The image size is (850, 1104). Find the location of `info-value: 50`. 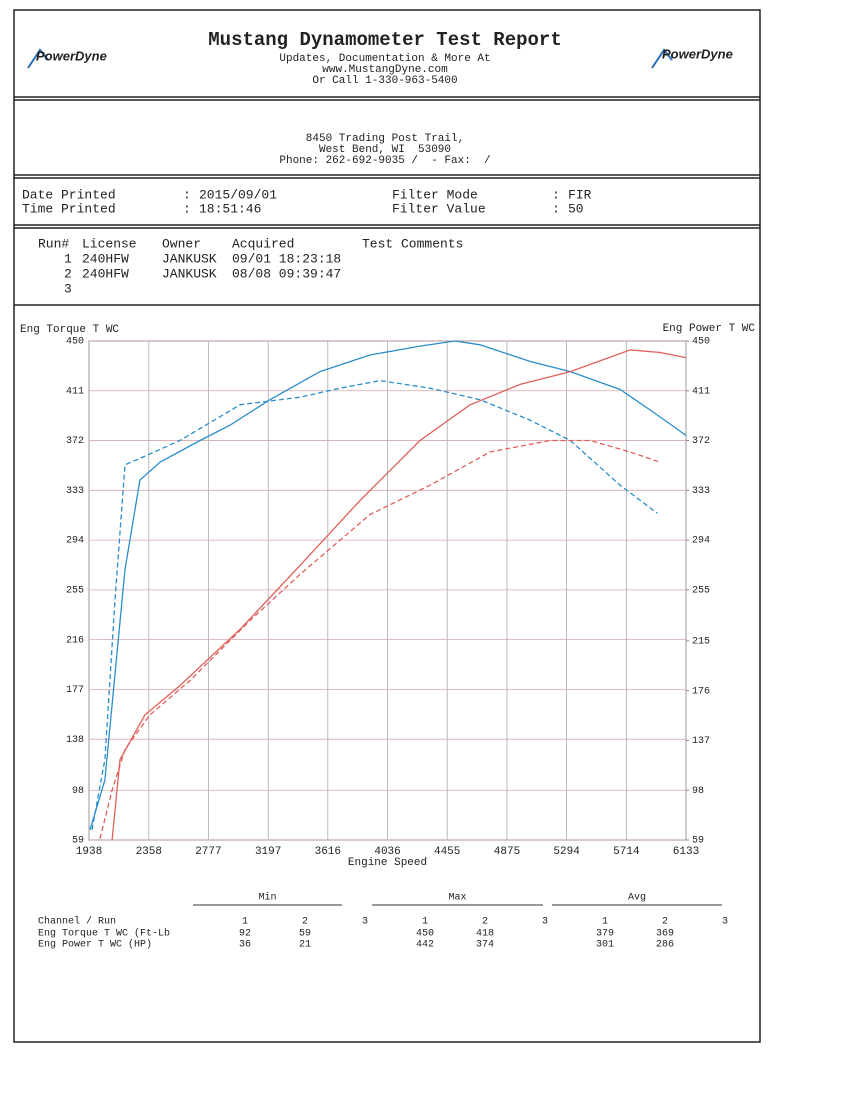

info-value: 50 is located at coordinates (576, 208).